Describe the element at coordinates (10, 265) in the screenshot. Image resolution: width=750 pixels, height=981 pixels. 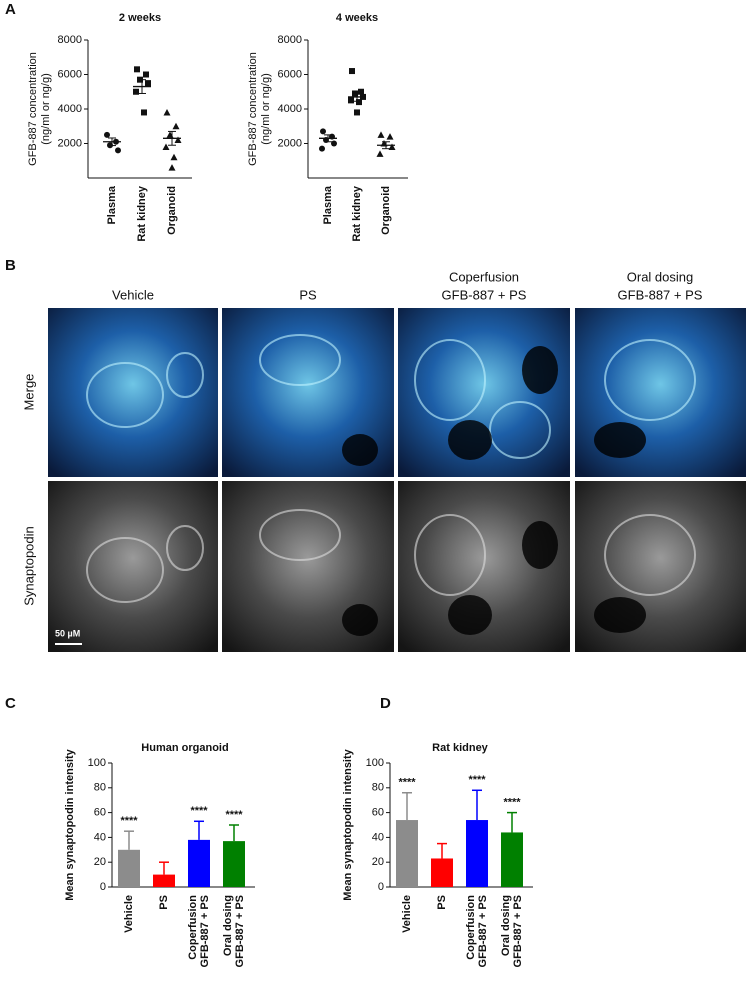
I see `panel-label: B` at that location.